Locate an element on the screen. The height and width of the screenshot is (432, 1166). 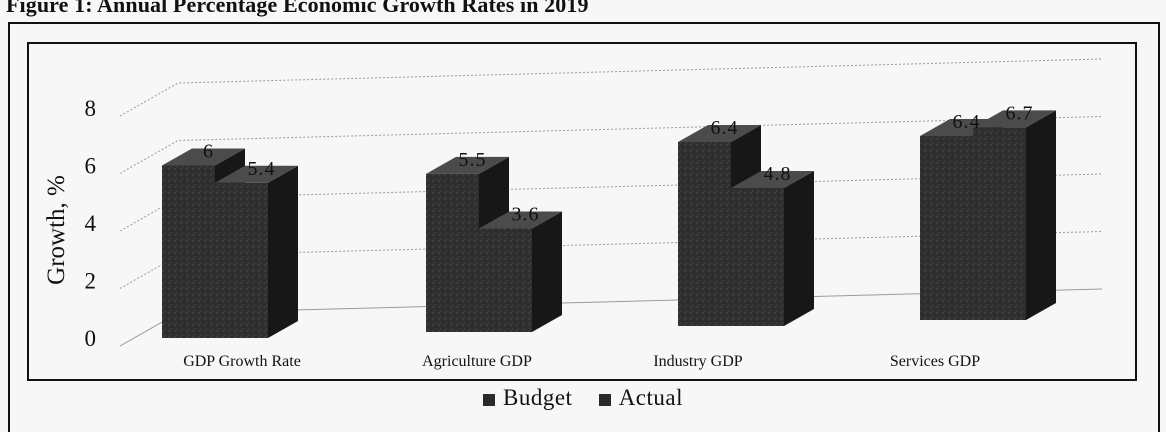
y-tick-label: 0 is located at coordinates (91, 338).